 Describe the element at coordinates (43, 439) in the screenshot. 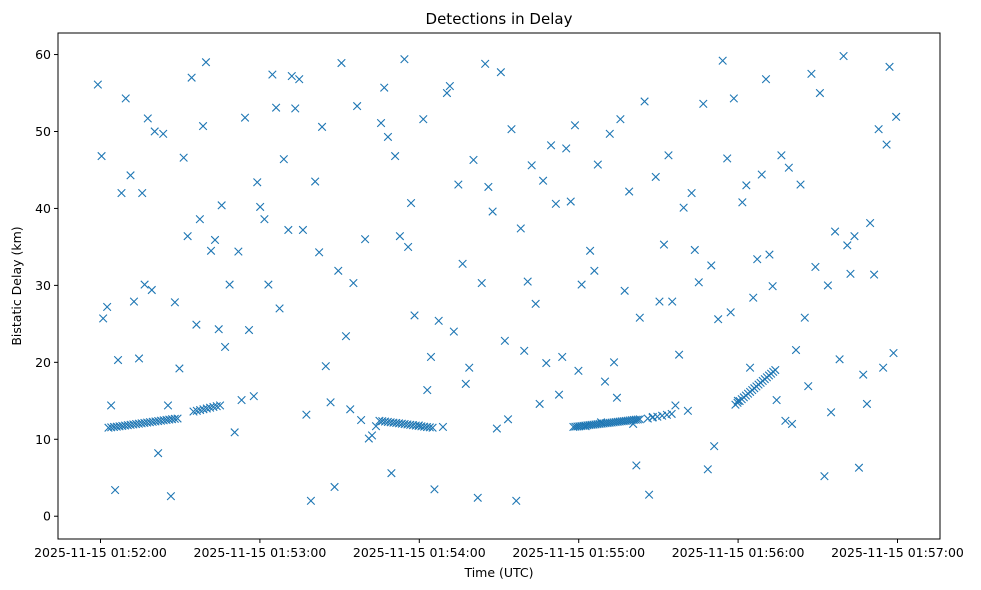

I see `y-tick-label: 10` at that location.